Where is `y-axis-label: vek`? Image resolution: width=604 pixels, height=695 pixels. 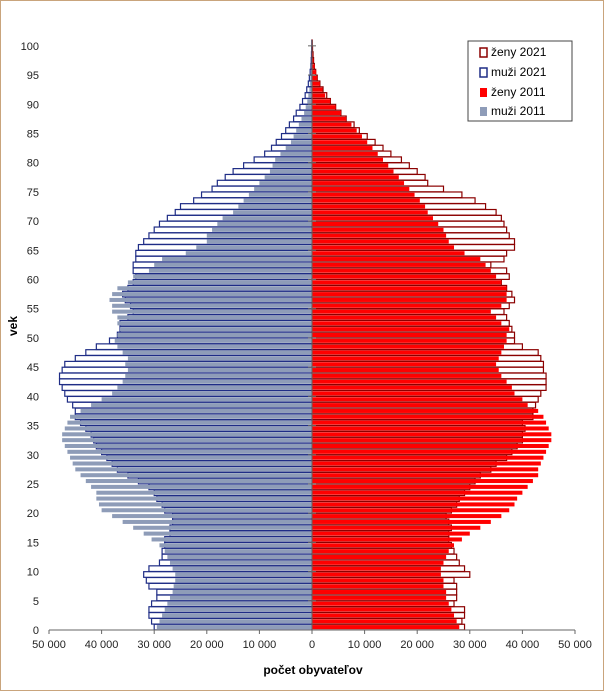
y-axis-label: vek is located at coordinates (13, 326).